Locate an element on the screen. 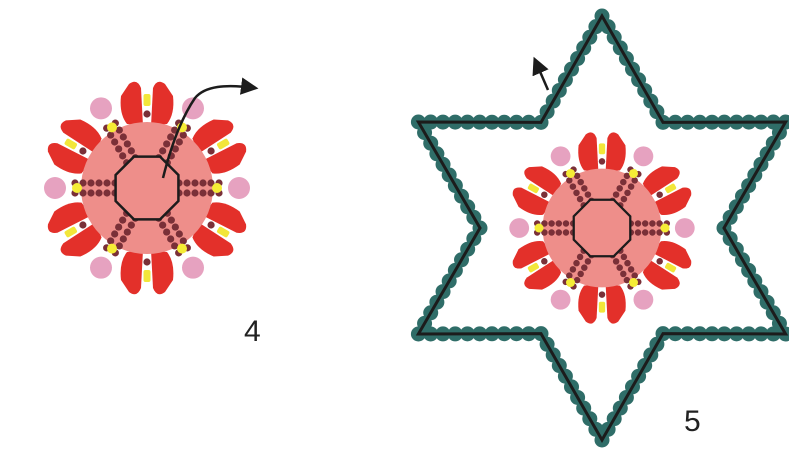 This screenshot has width=789, height=450. step-number-4: 4 is located at coordinates (252, 331).